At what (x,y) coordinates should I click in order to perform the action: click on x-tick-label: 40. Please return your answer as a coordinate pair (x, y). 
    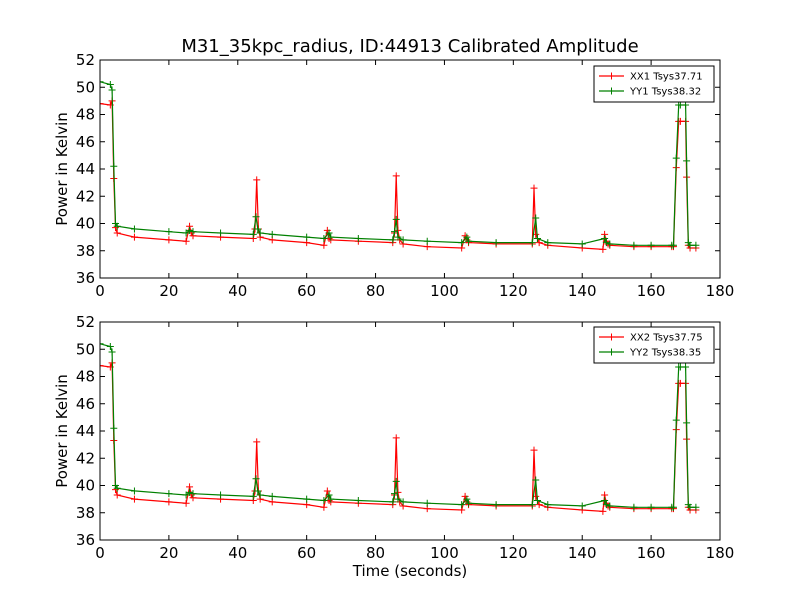
    Looking at the image, I should click on (237, 291).